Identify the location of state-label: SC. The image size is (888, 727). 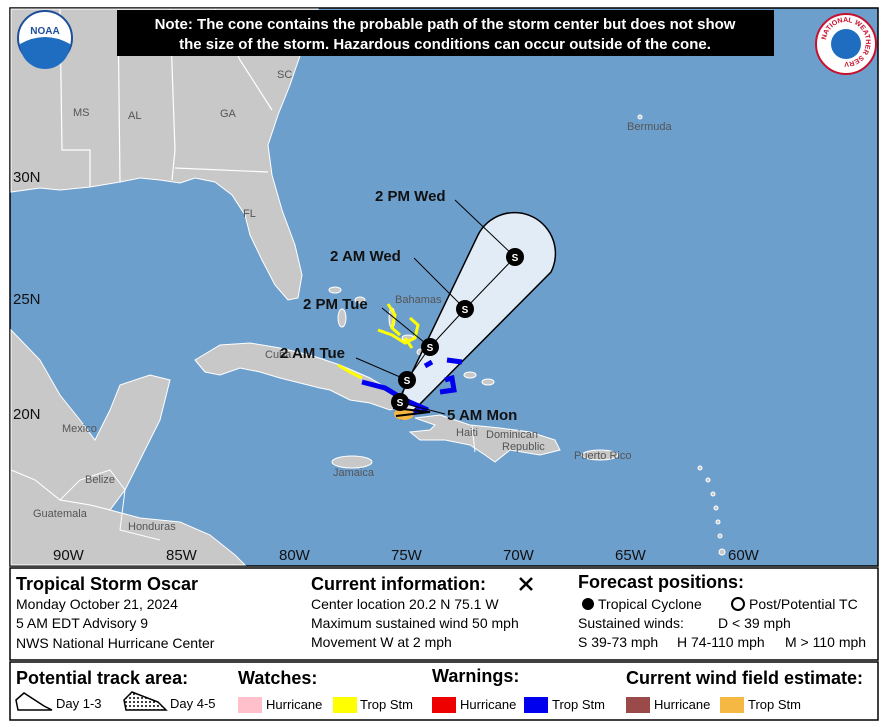
(284, 75).